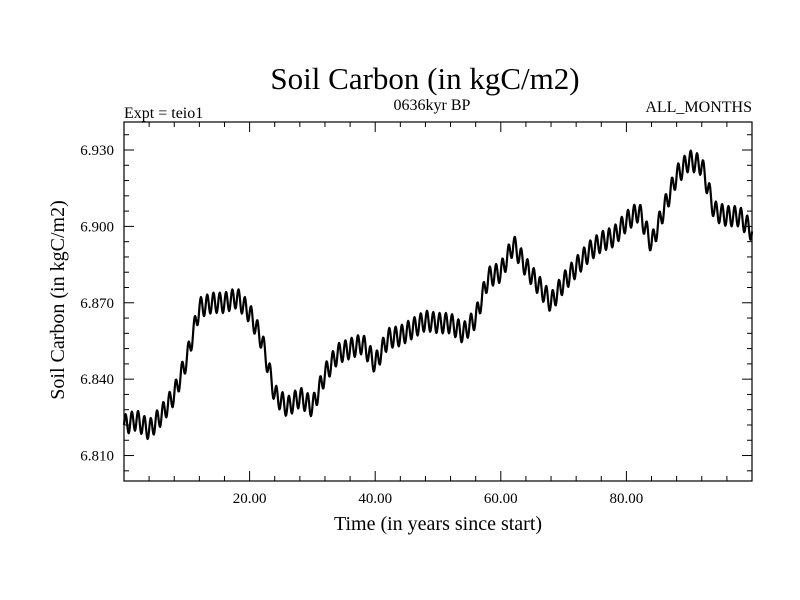  What do you see at coordinates (438, 524) in the screenshot?
I see `x-axis-label: Time (in years since start)` at bounding box center [438, 524].